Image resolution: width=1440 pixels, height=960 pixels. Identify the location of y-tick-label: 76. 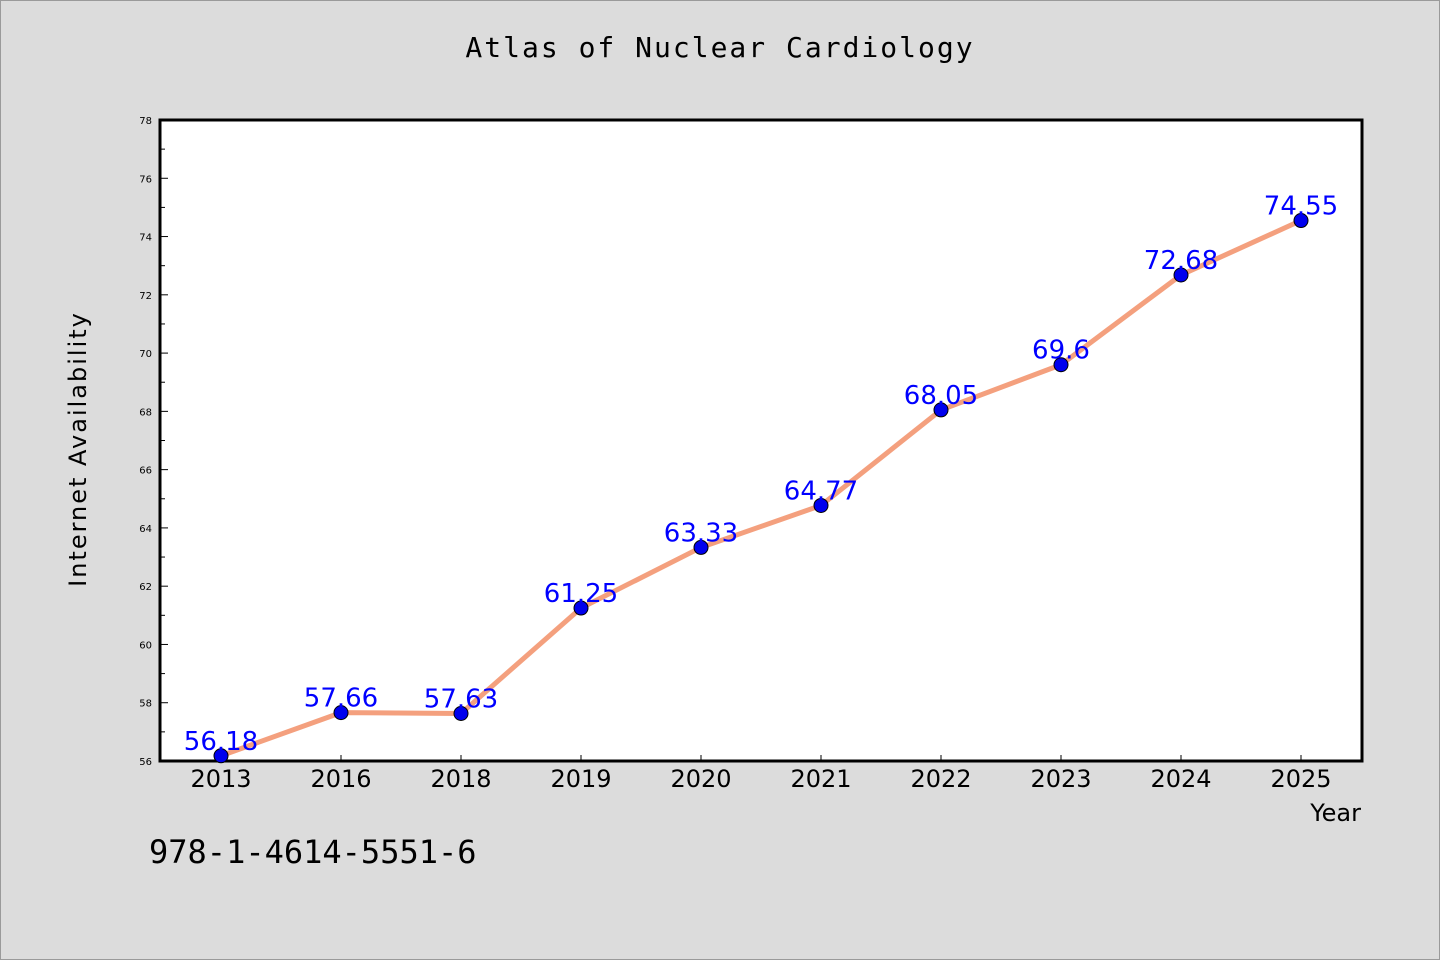
(145, 179).